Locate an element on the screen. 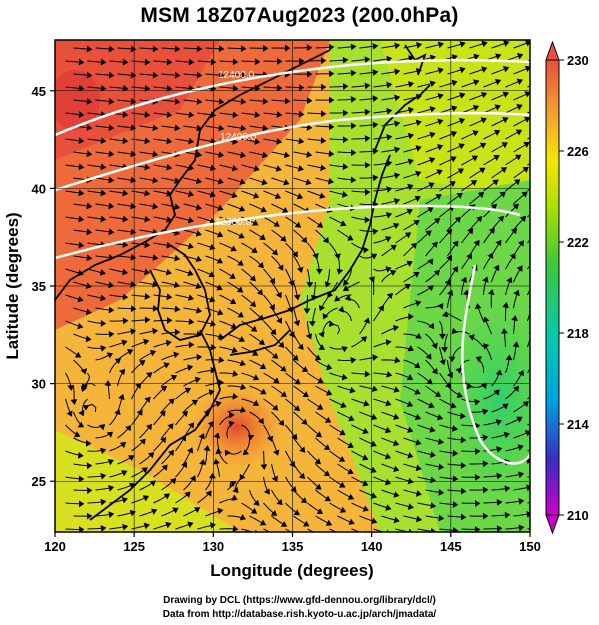 The width and height of the screenshot is (599, 625). y-axis-label: Latitude (degrees) is located at coordinates (12, 285).